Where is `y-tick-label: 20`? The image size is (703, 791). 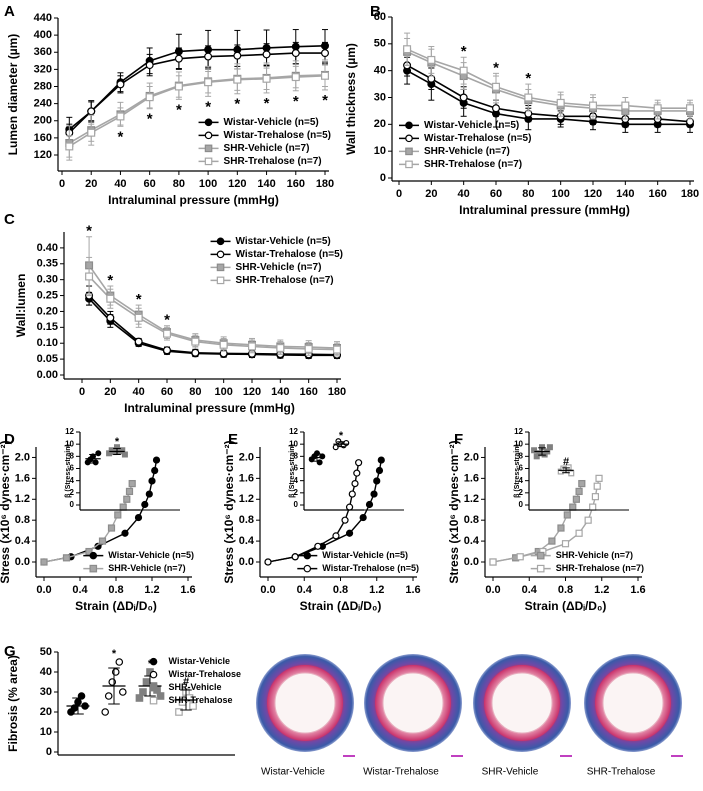 y-tick-label: 20 is located at coordinates (380, 124).